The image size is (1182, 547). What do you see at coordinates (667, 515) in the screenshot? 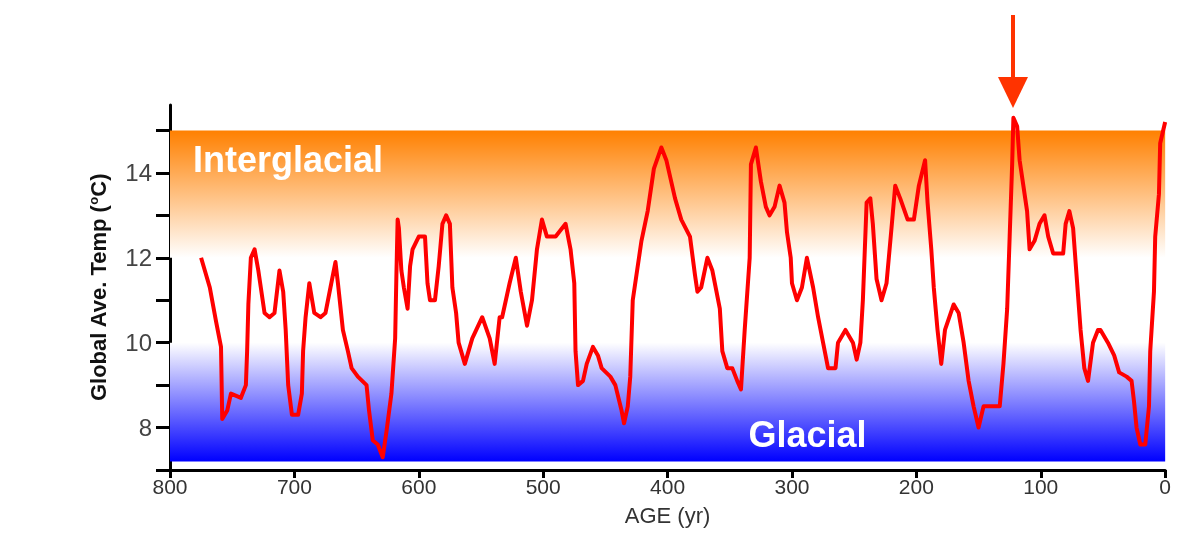
I see `x-axis-title: AGE (yr)` at bounding box center [667, 515].